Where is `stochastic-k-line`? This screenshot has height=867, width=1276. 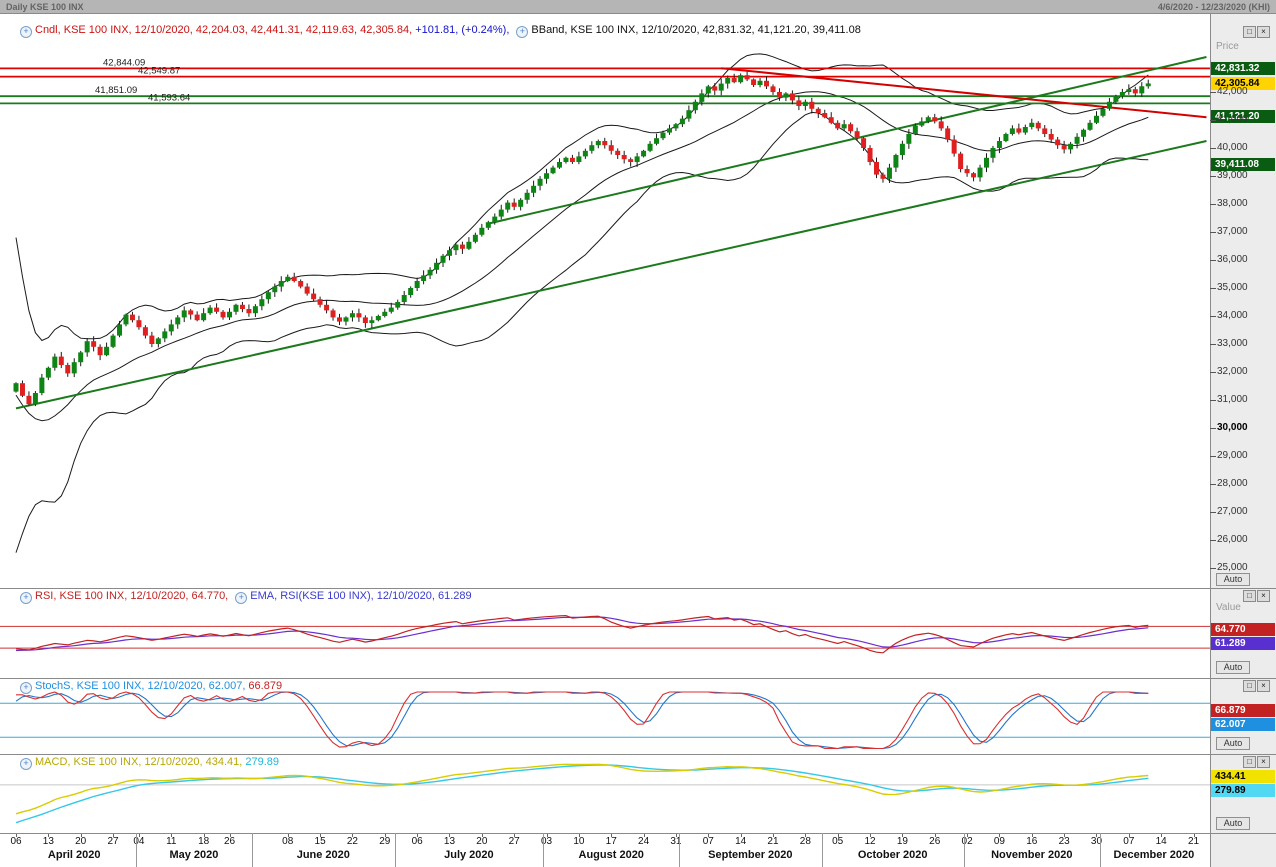
stochastic-k-line is located at coordinates (582, 720).